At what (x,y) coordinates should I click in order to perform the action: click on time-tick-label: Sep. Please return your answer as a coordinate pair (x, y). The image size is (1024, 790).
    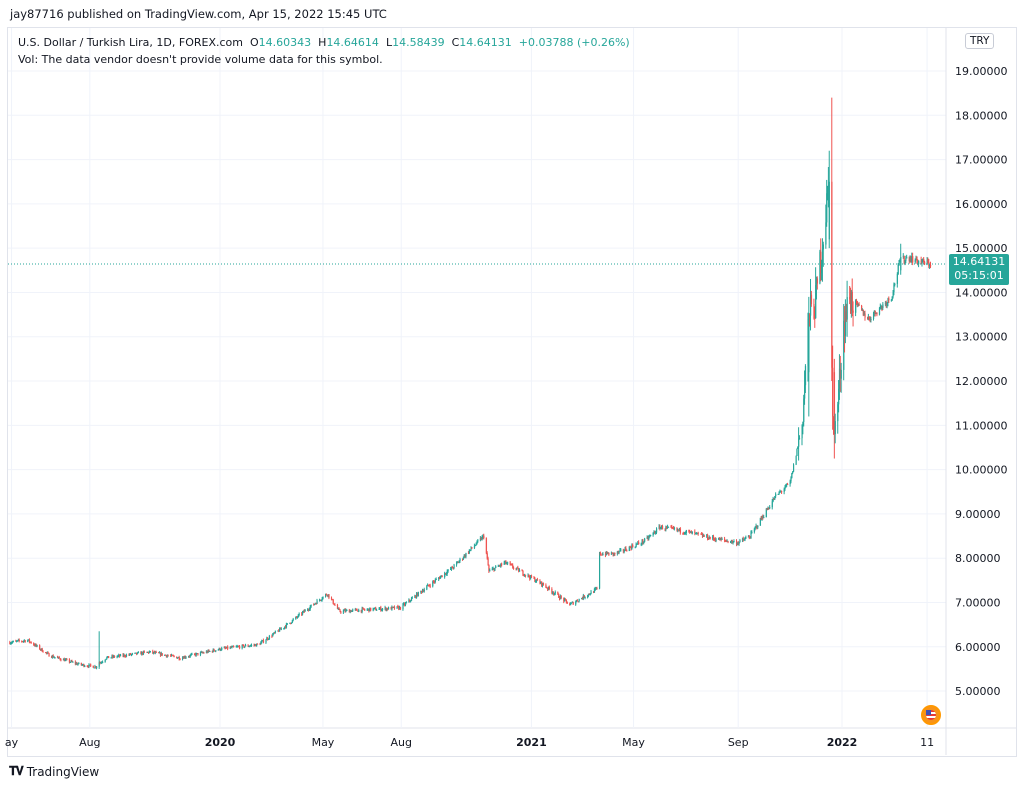
    Looking at the image, I should click on (738, 742).